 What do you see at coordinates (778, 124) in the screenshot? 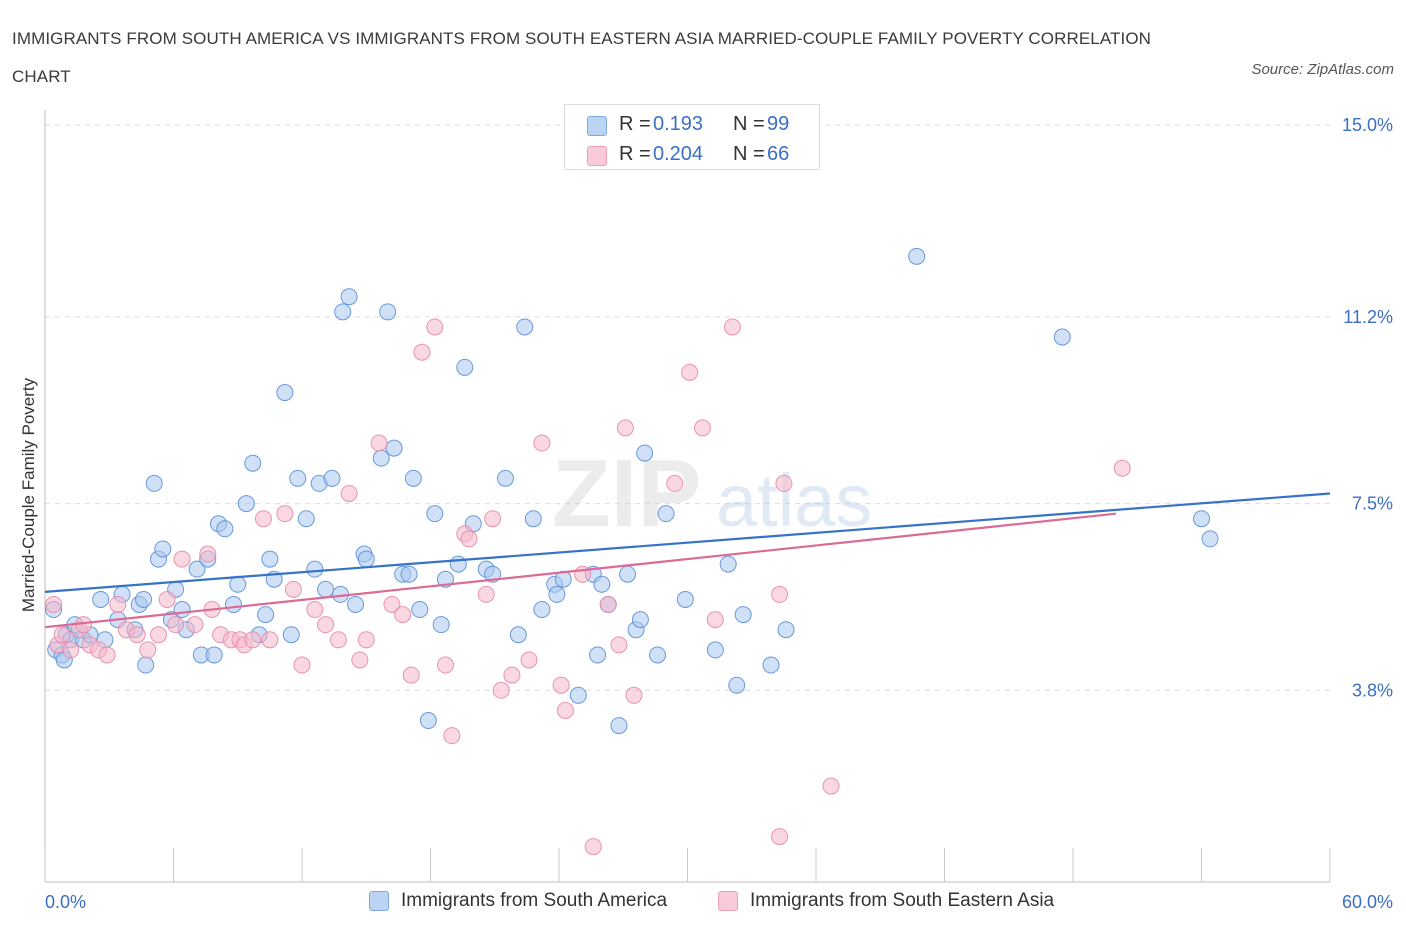
I see `legend-n-value: 99` at bounding box center [778, 124].